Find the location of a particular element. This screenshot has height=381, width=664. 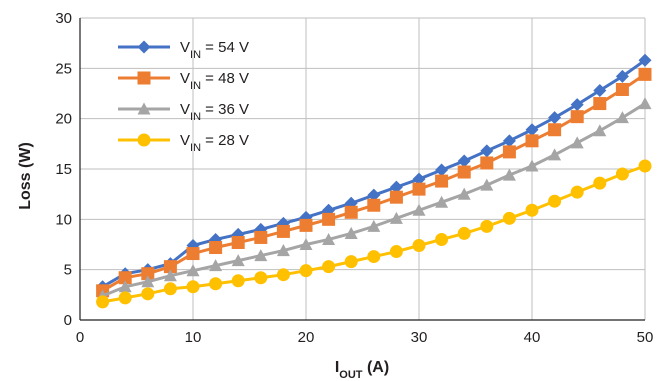

legend-label-rest: = 54 V is located at coordinates (225, 47).